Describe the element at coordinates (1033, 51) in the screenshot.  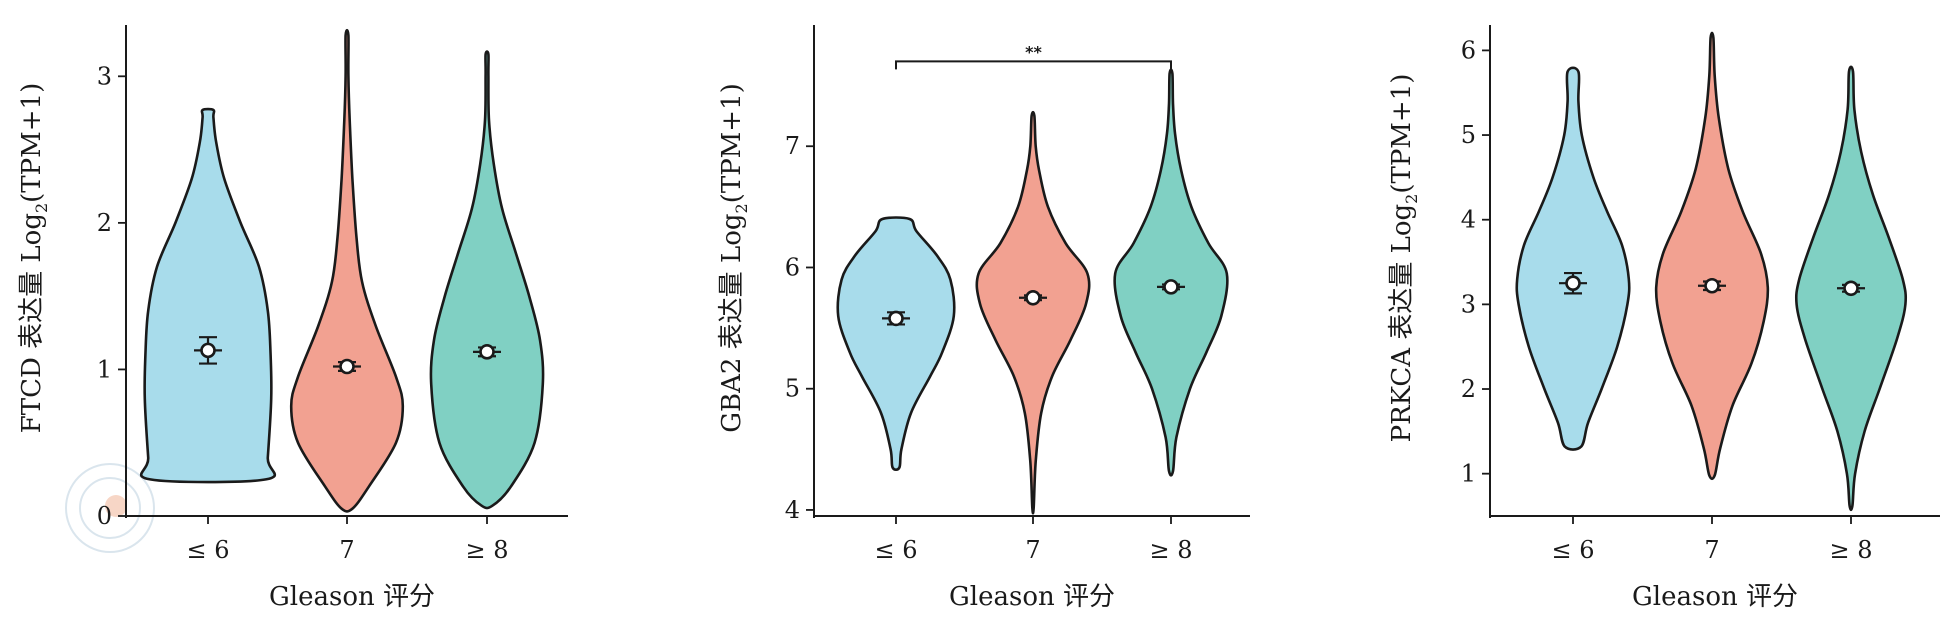
I see `significance-label: **` at that location.